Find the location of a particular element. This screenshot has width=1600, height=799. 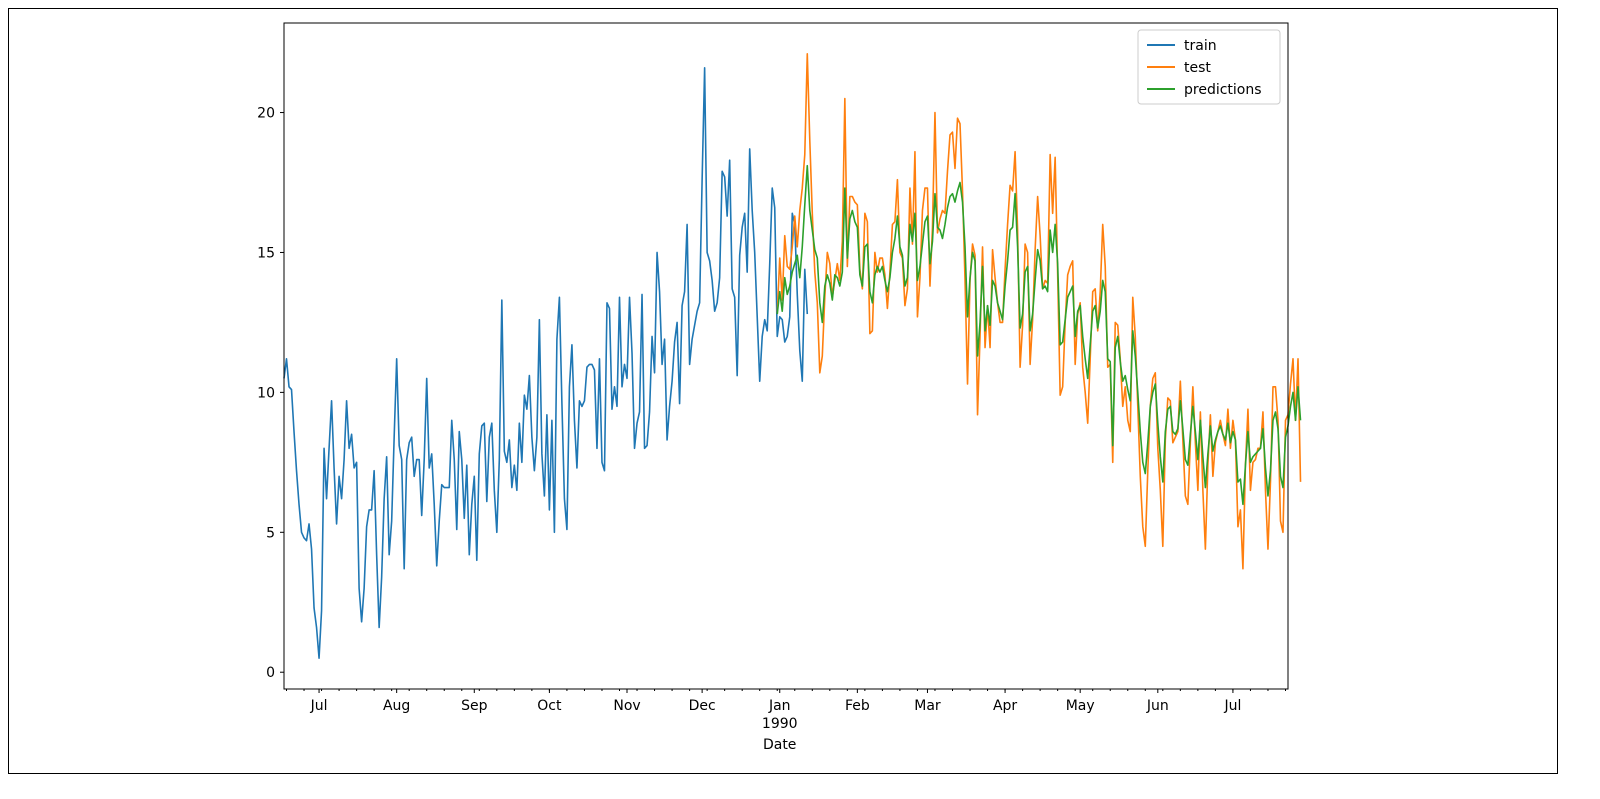

legend-box is located at coordinates (1209, 67).